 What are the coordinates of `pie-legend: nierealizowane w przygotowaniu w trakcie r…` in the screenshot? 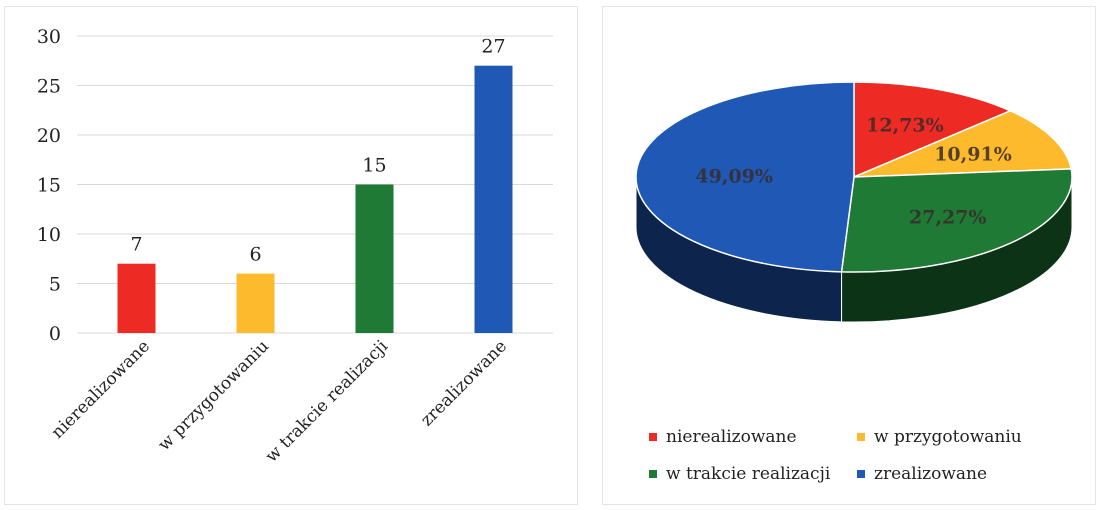 It's located at (869, 464).